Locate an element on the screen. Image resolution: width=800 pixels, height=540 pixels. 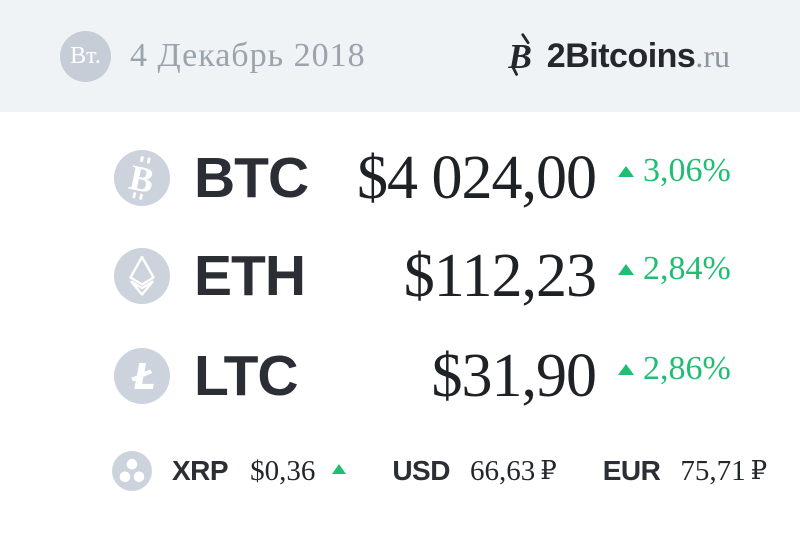
secondary-rates-row: XRP $0,36 USD 66,63 ₽ EUR 75,71 ₽ is located at coordinates (439, 471).